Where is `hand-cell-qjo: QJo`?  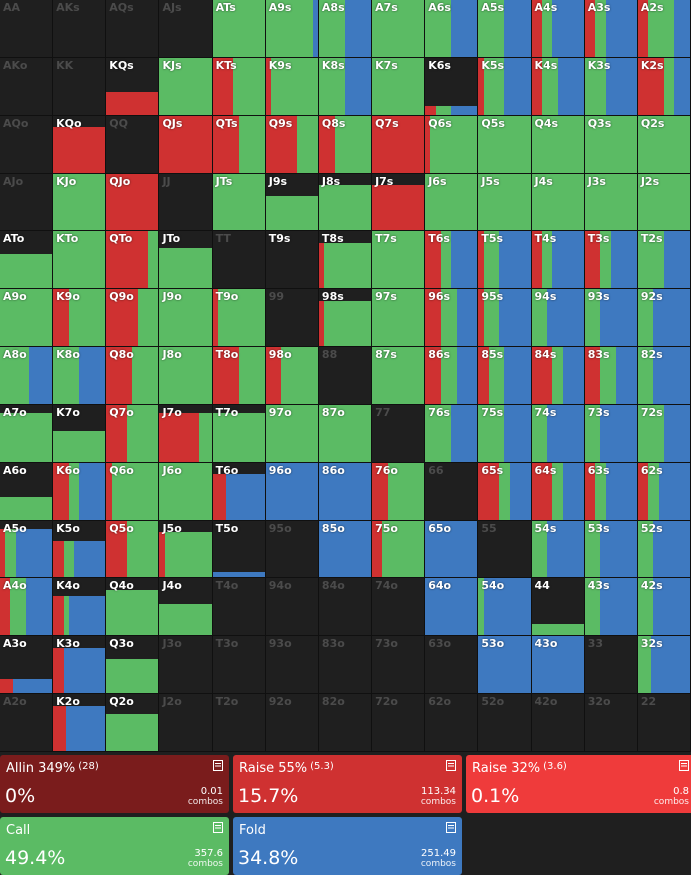 hand-cell-qjo: QJo is located at coordinates (133, 202).